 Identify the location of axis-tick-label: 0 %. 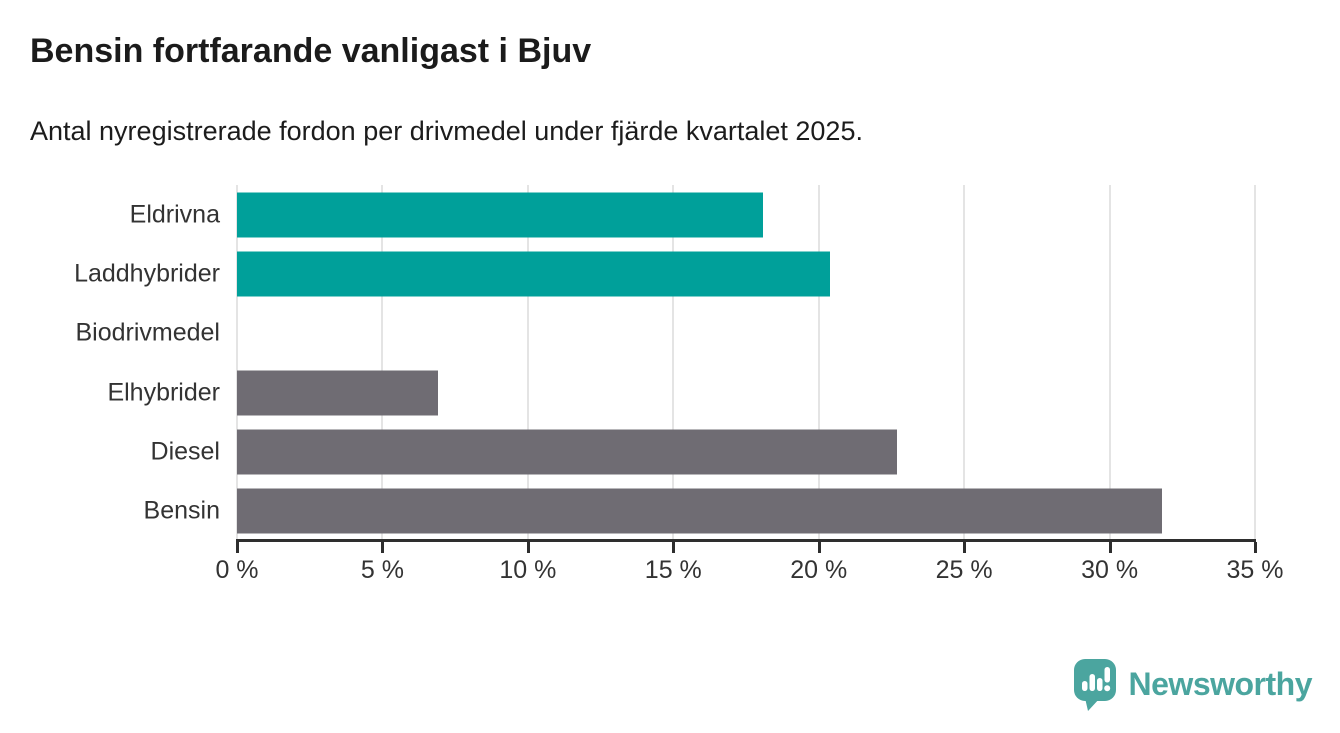
(237, 570).